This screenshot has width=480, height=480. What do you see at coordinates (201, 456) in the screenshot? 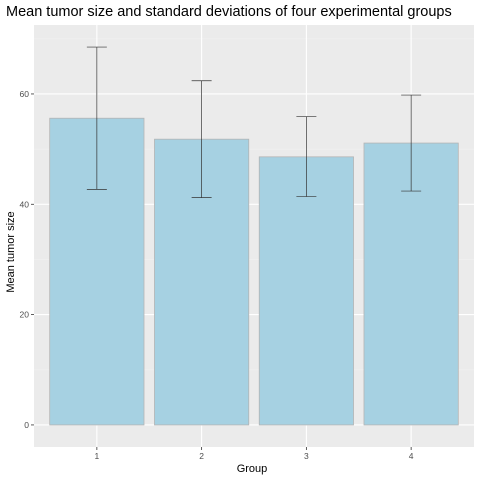
I see `x-tick-label: 2` at bounding box center [201, 456].